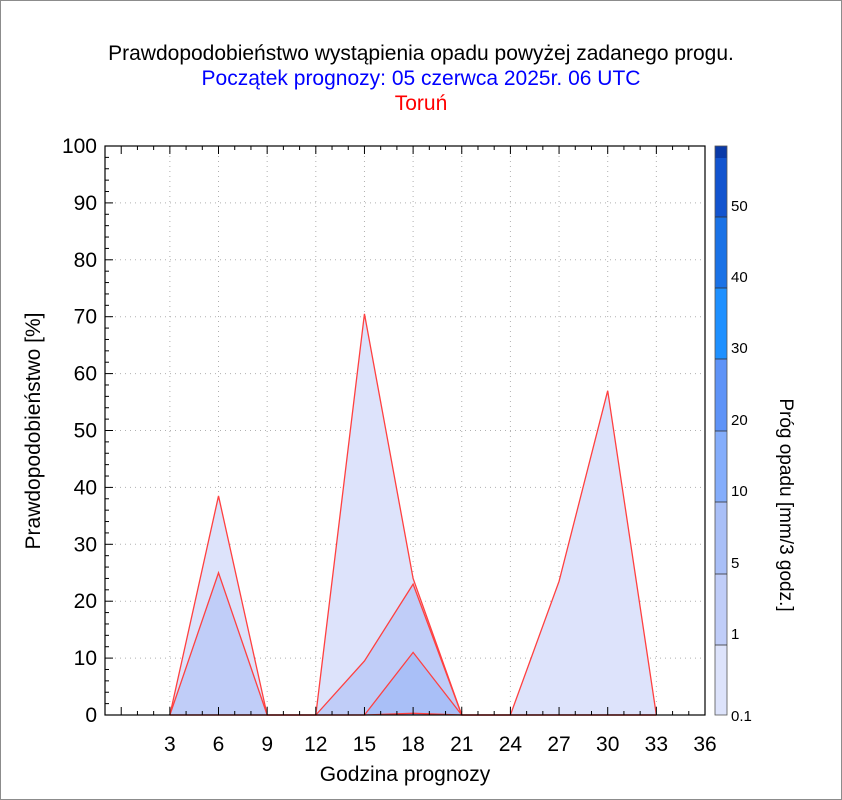 The image size is (842, 800). What do you see at coordinates (170, 744) in the screenshot?
I see `x-tick-label: 3` at bounding box center [170, 744].